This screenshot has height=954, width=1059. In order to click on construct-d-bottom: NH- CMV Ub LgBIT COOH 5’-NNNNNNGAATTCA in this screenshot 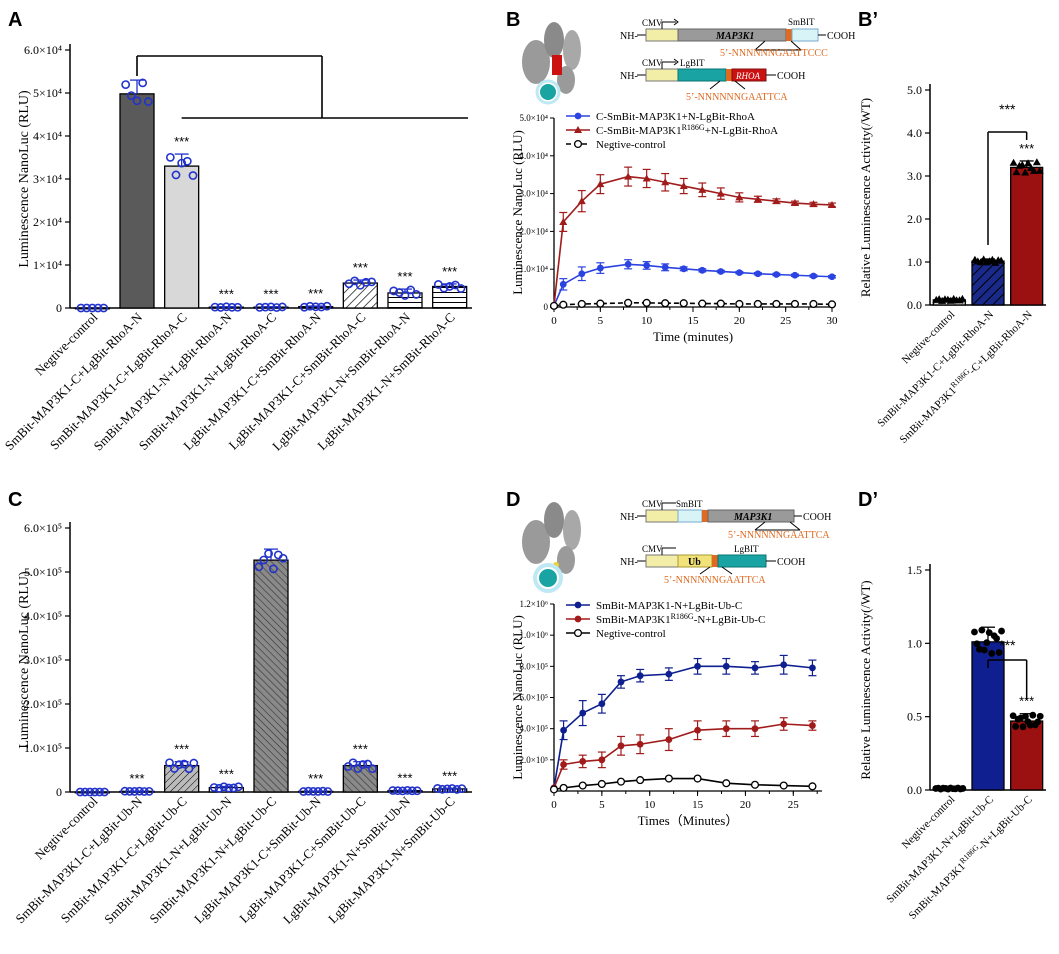, I will do `click(712, 565)`.